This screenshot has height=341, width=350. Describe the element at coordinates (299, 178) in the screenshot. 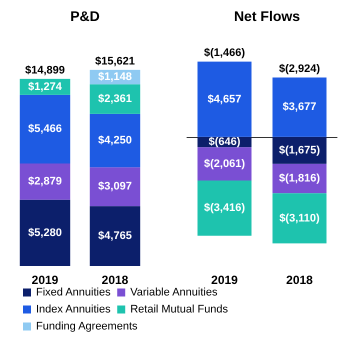

I see `data-label: $(1,816)` at that location.